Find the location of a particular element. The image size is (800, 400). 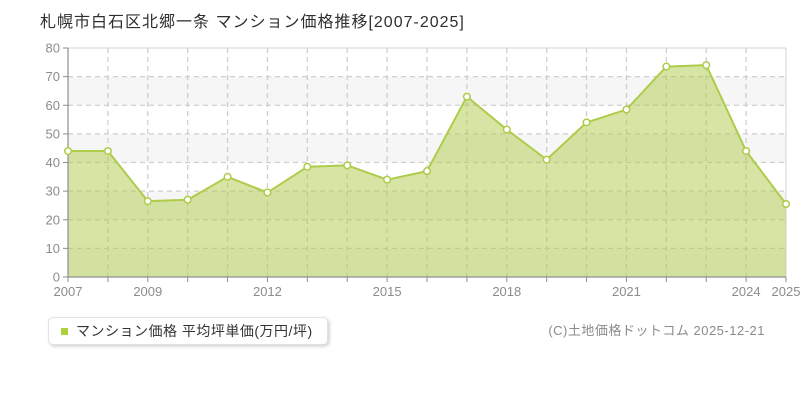

chart-title: 札幌市白石区北郷一条 マンション価格推移[2007-2025] is located at coordinates (252, 22).